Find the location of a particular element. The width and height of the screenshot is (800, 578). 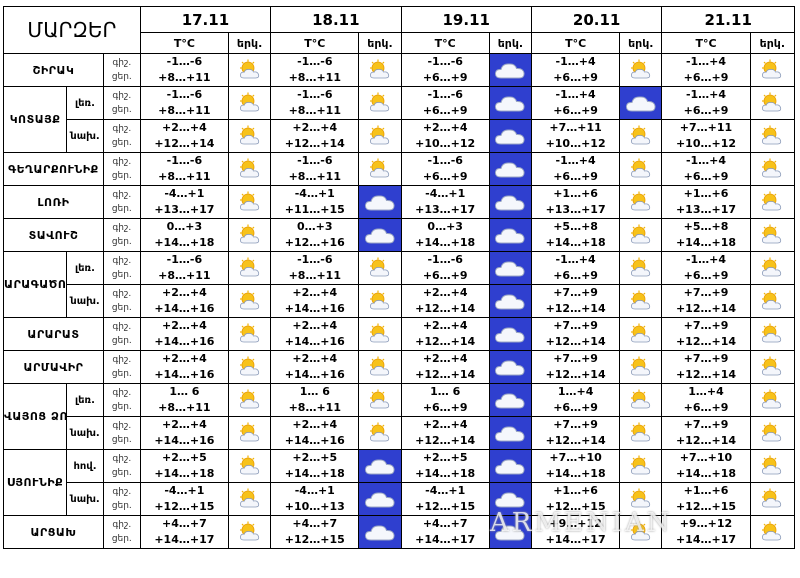

temperature-cell: +4…+7 +12…+15 is located at coordinates (315, 532).